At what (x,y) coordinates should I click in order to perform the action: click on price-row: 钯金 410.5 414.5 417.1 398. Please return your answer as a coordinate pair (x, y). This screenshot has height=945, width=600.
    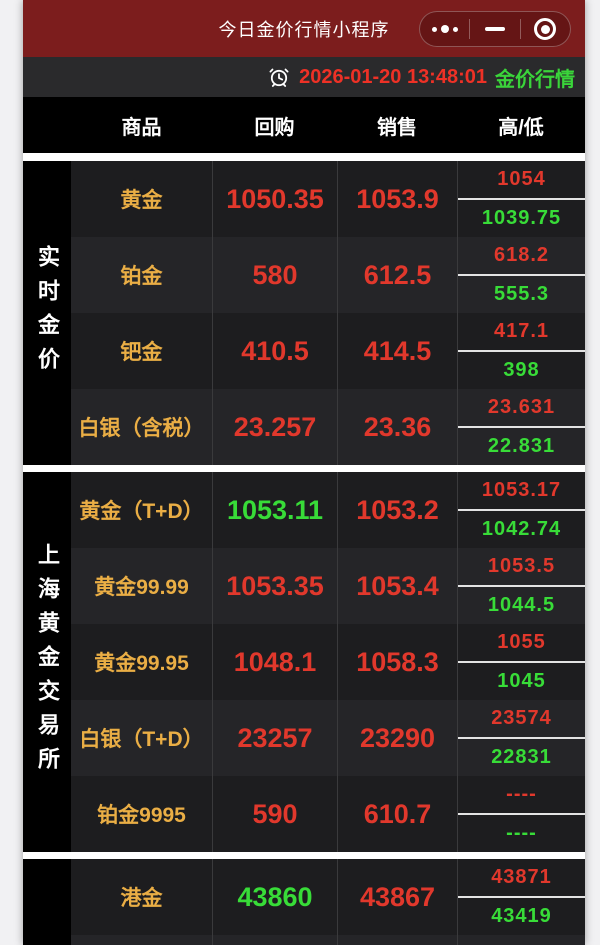
    Looking at the image, I should click on (328, 351).